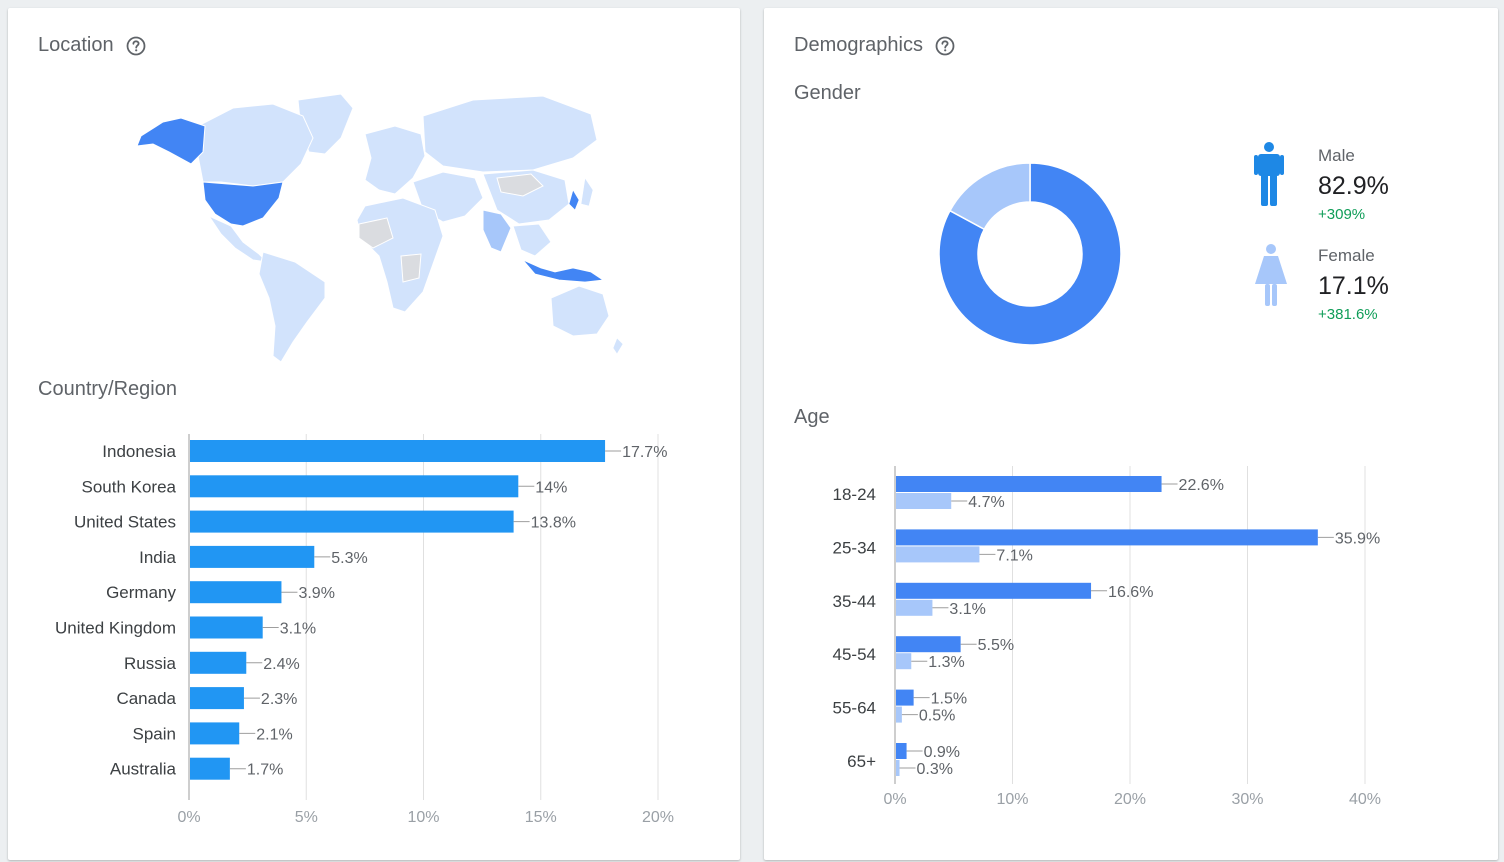 The image size is (1504, 862). What do you see at coordinates (1353, 286) in the screenshot?
I see `female-percentage: 17.1%` at bounding box center [1353, 286].